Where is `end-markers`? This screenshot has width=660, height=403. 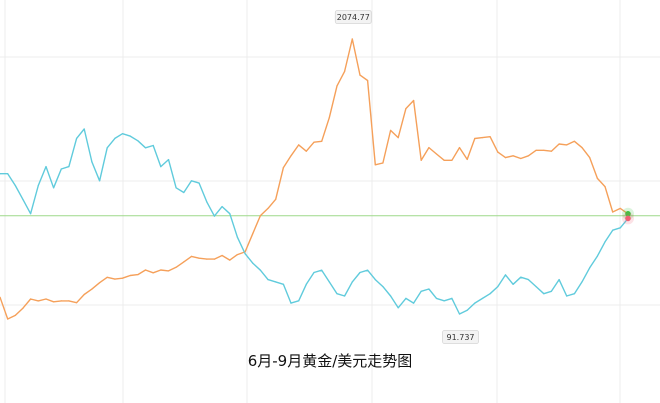
end-markers is located at coordinates (628, 216).